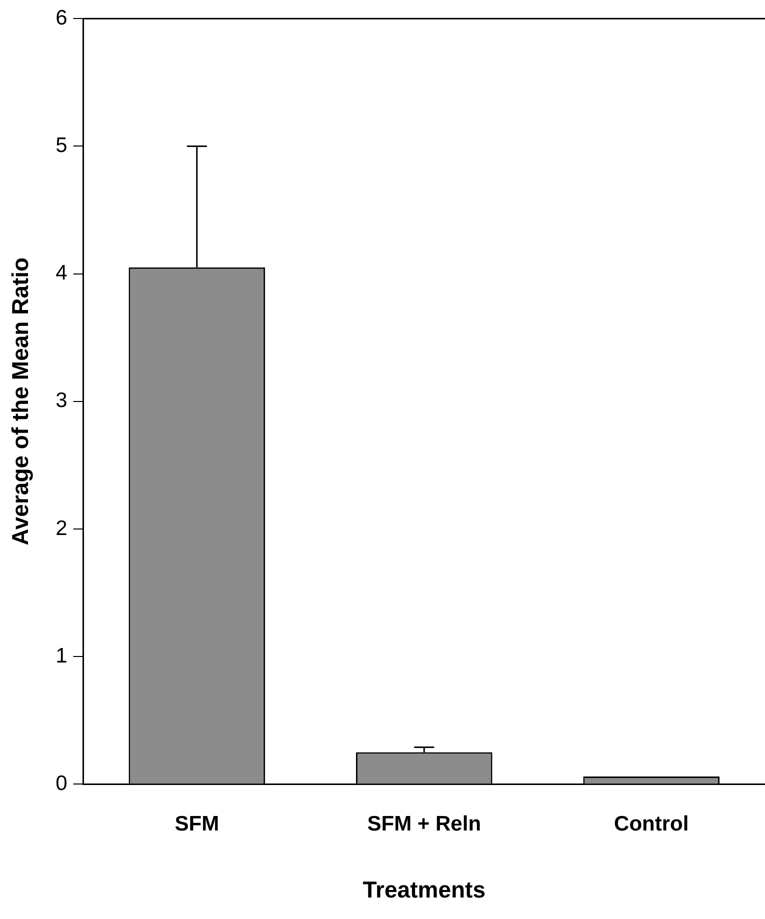 This screenshot has width=765, height=919. Describe the element at coordinates (62, 18) in the screenshot. I see `y-tick-label: 6` at that location.